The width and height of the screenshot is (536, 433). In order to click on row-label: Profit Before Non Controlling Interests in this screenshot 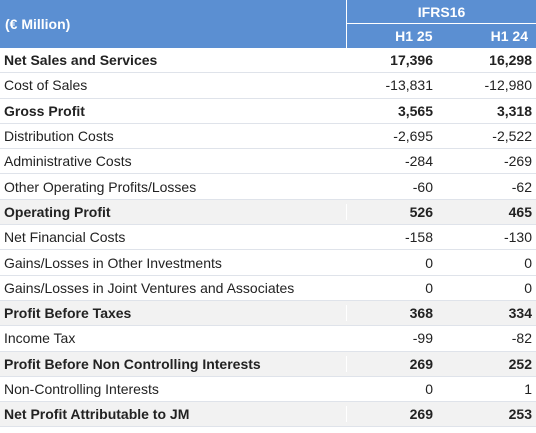, I will do `click(132, 363)`.